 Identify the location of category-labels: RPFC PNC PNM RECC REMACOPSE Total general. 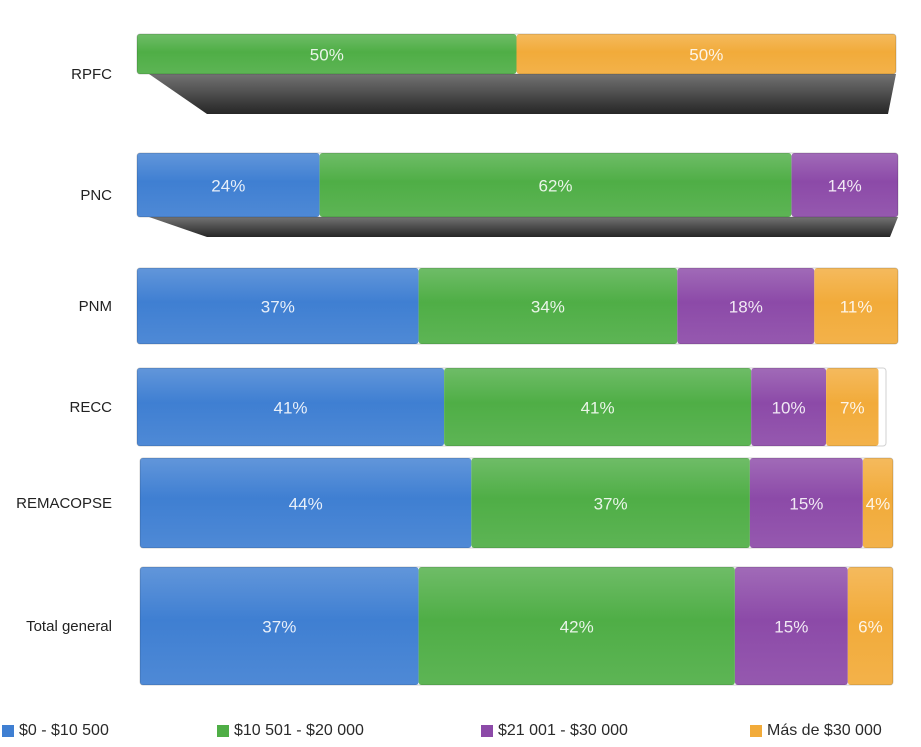
(64, 350).